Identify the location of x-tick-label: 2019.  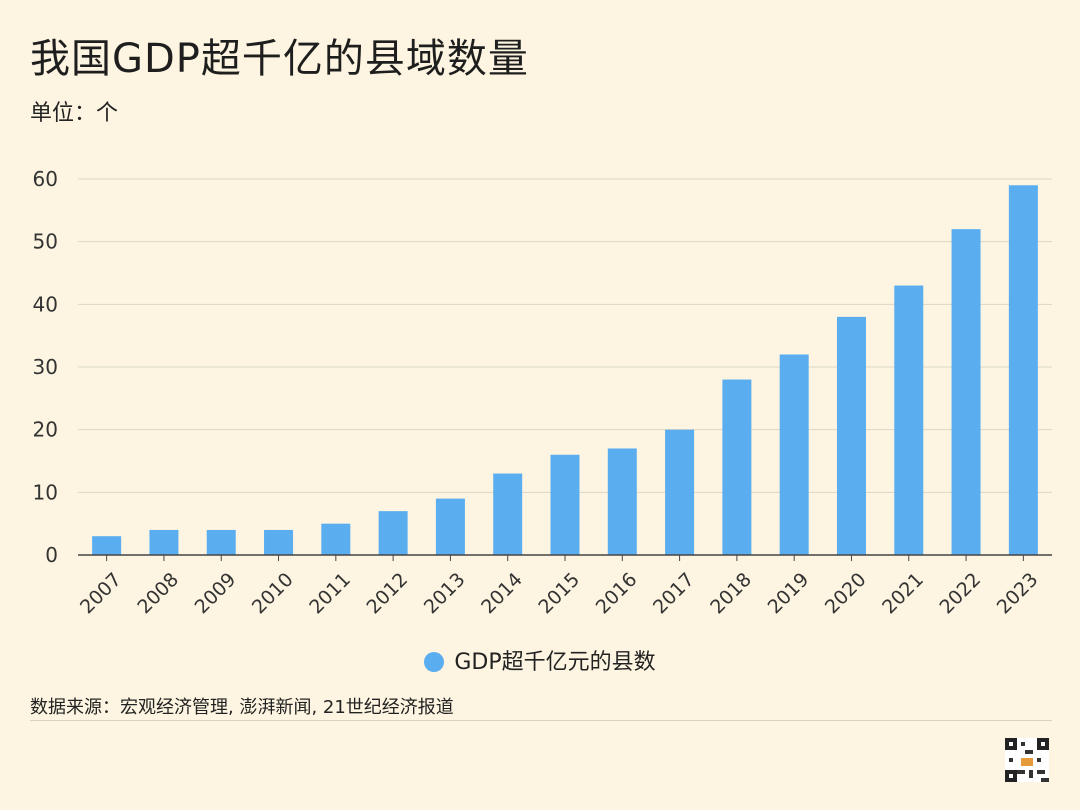
(789, 594).